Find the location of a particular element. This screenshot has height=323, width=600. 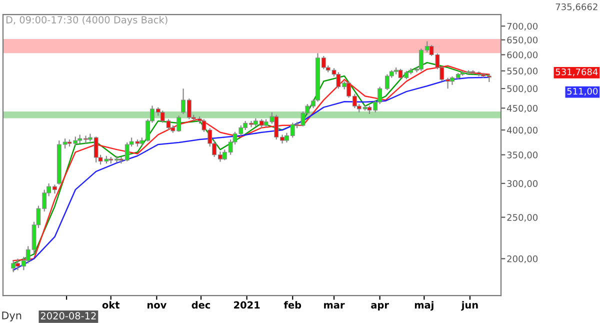

x-tick-label: jun is located at coordinates (469, 306).